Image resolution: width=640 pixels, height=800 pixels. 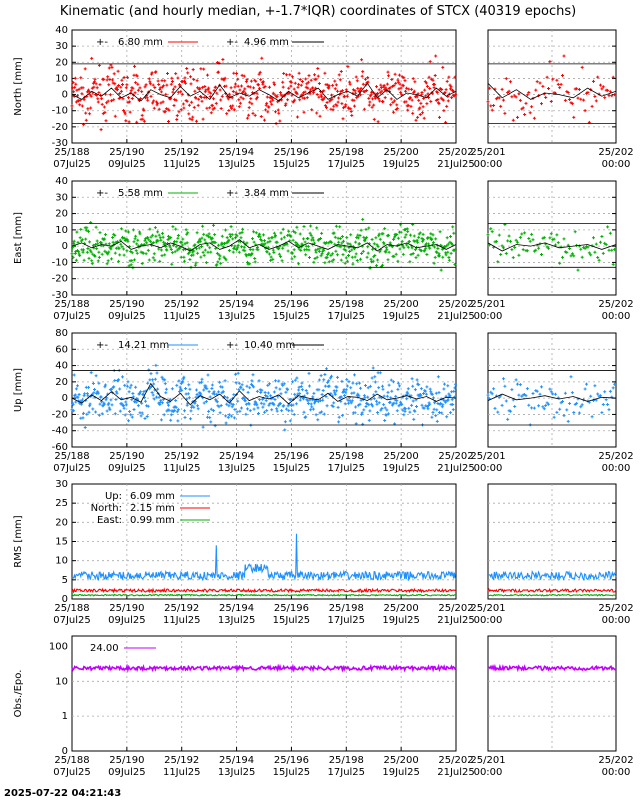 What do you see at coordinates (60, 143) in the screenshot?
I see `y-tick-label: -30` at bounding box center [60, 143].